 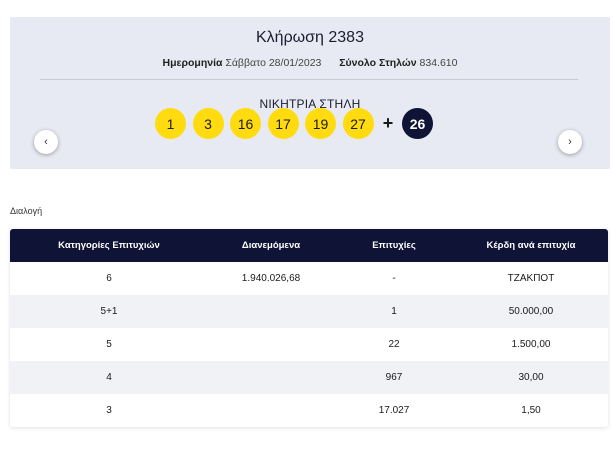 What do you see at coordinates (271, 245) in the screenshot?
I see `header-distributed: Διανεμόμενα` at bounding box center [271, 245].